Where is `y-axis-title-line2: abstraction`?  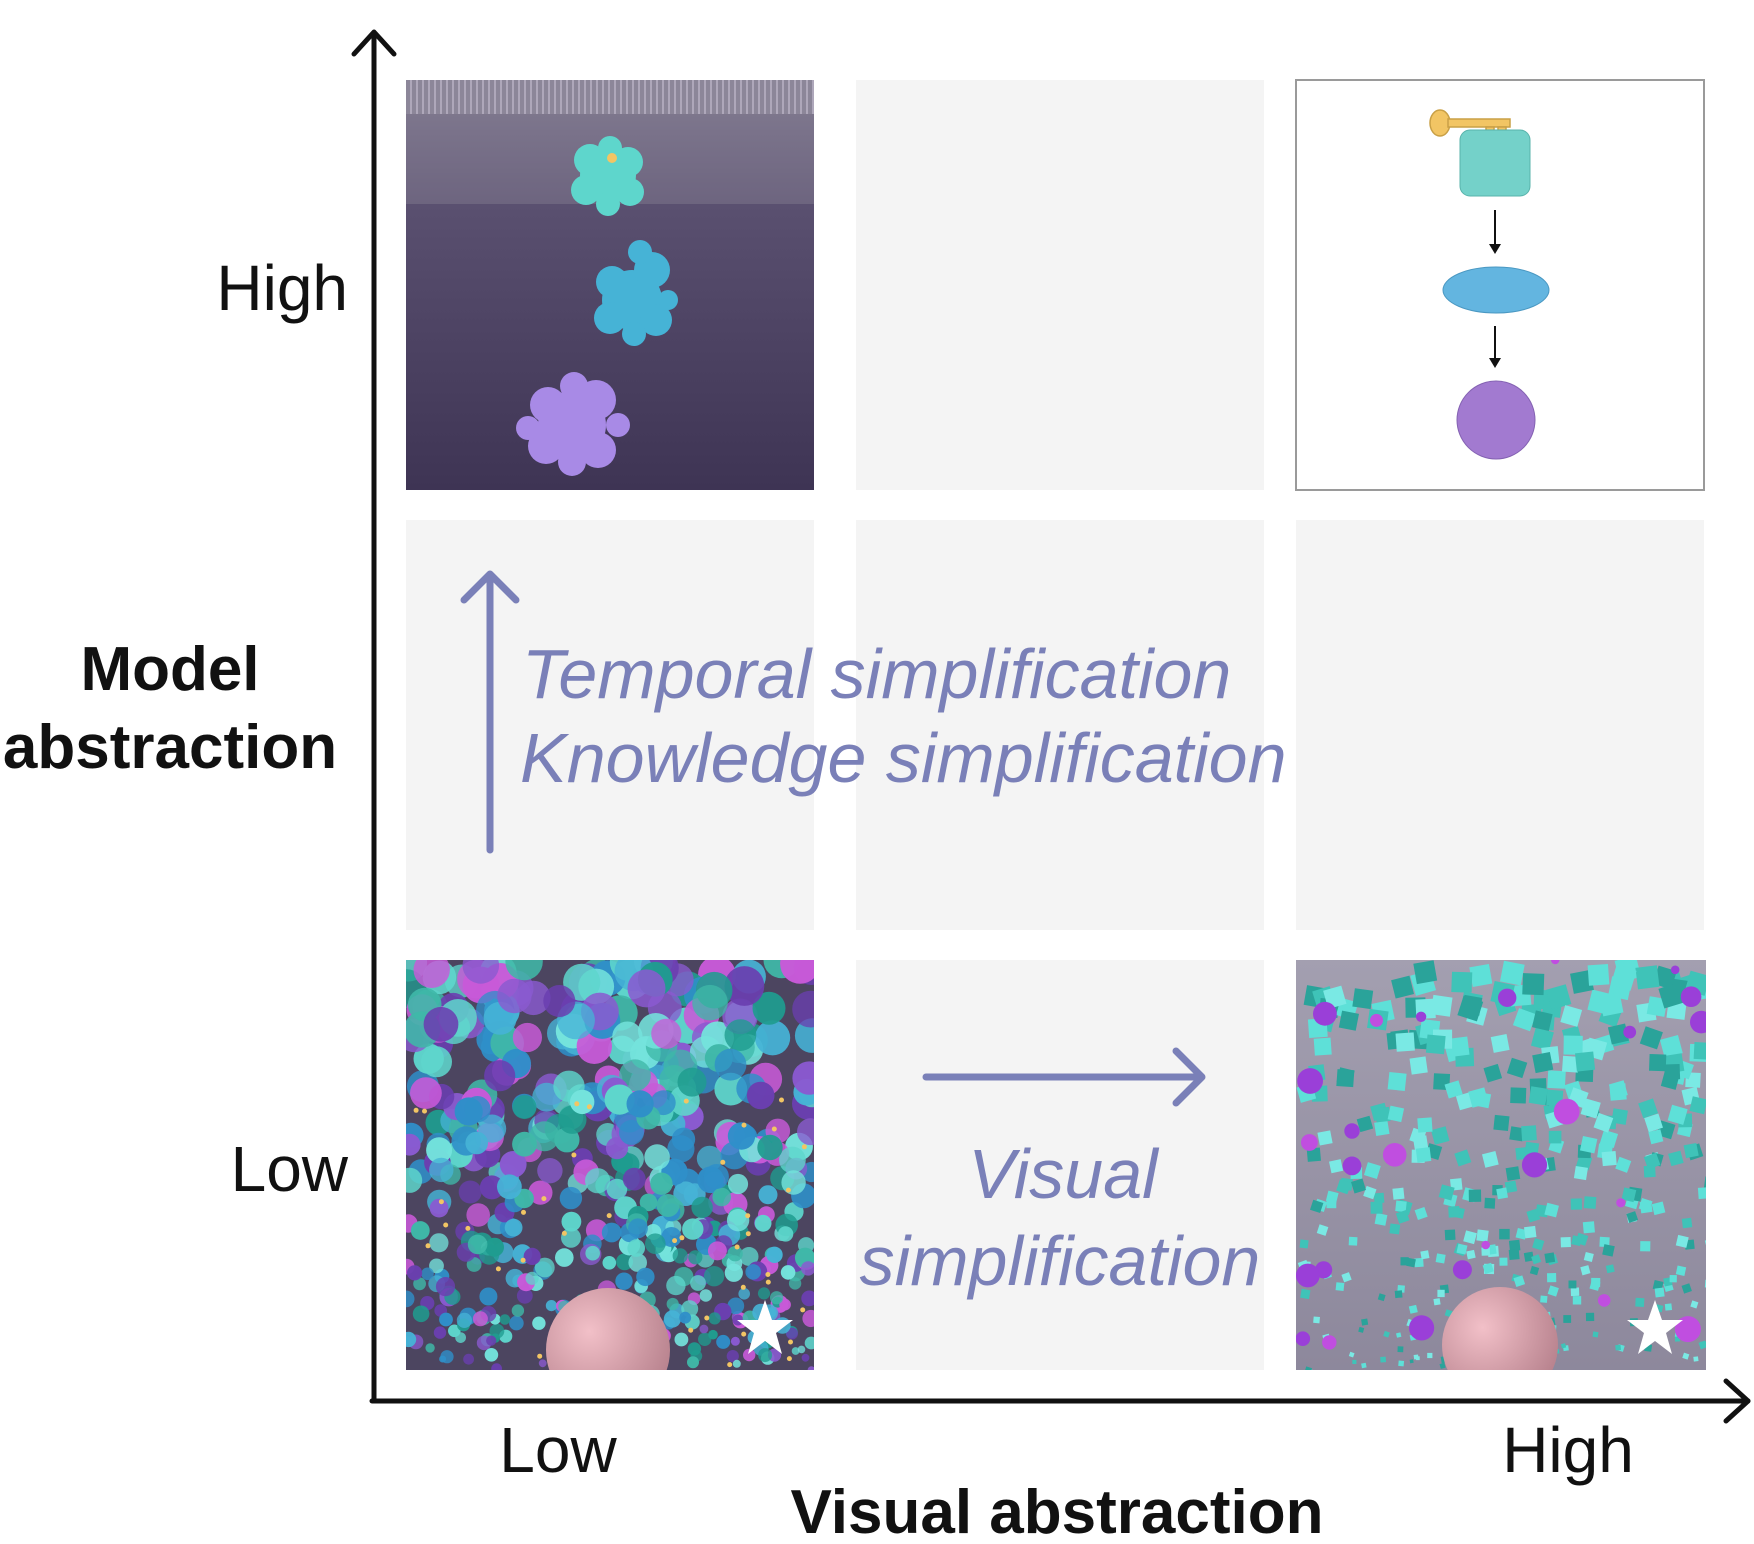
y-axis-title-line2: abstraction is located at coordinates (170, 747).